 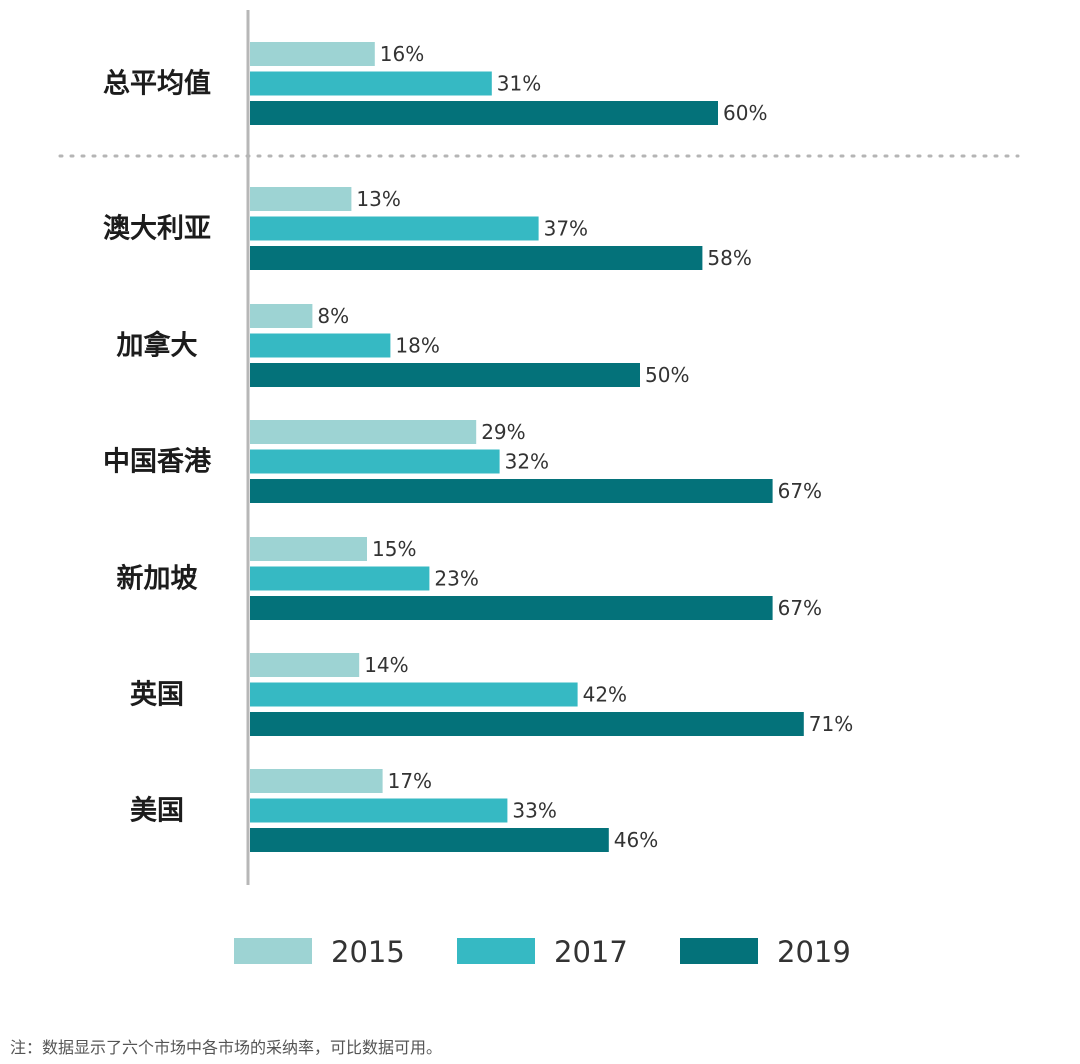 I want to click on footnote: 注：数据显示了六个市场中各市场的采纳率，可比数据可用。, so click(x=226, y=1047).